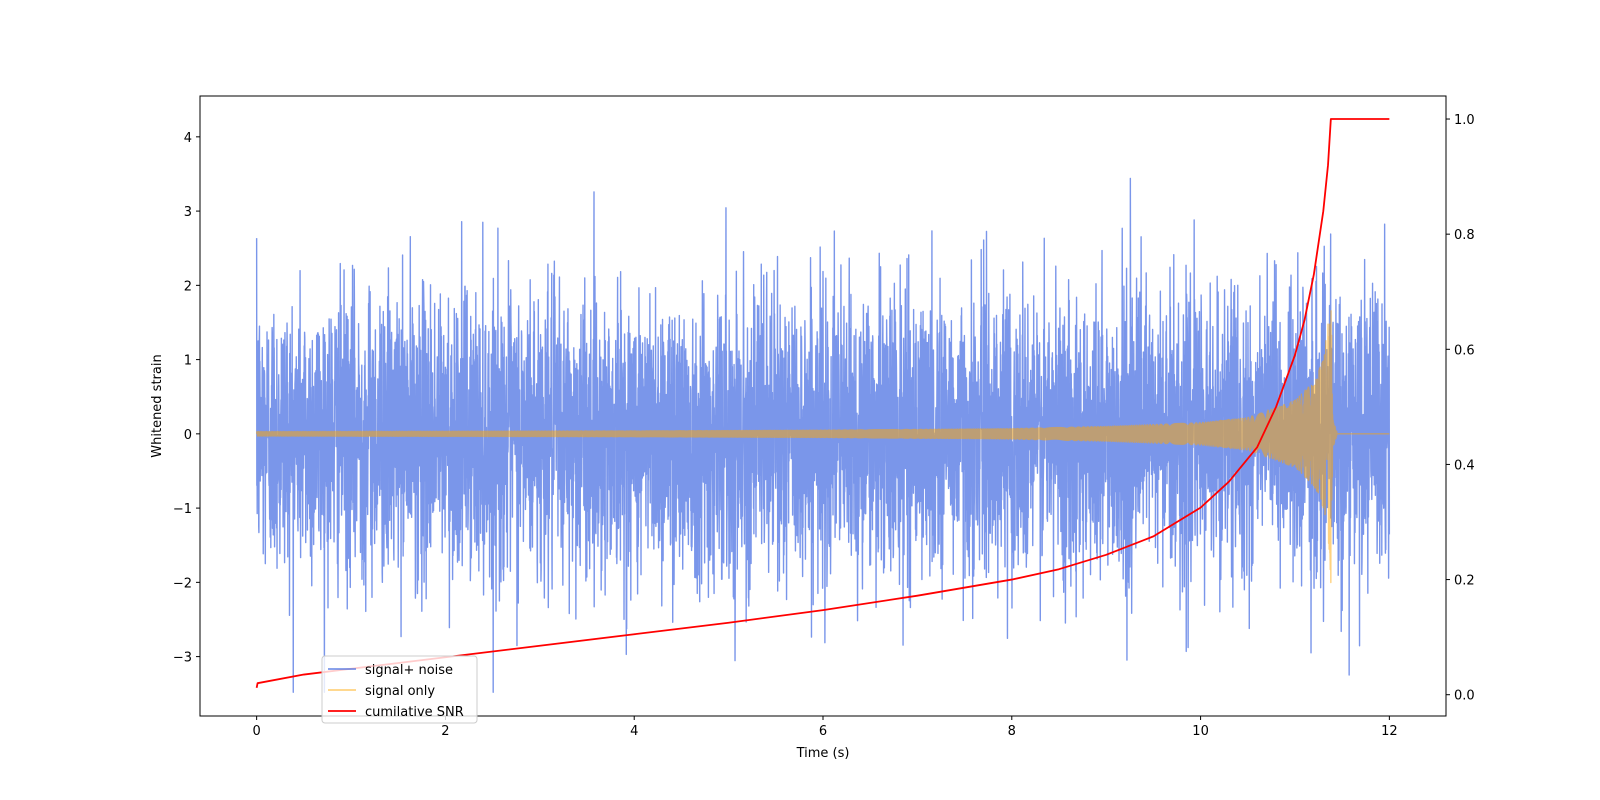 The image size is (1600, 800). I want to click on legend-label: signal+ noise, so click(409, 670).